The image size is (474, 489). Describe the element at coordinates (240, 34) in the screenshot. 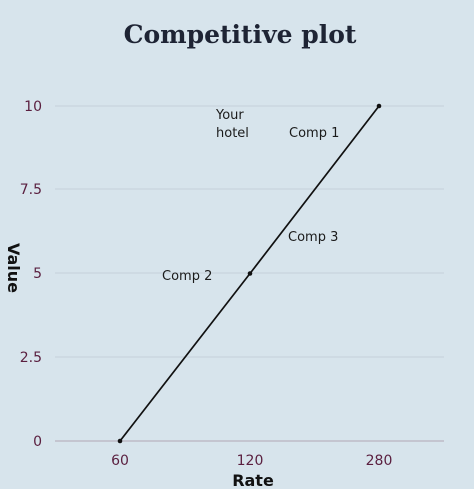

I see `chart-title: Competitive plot` at that location.